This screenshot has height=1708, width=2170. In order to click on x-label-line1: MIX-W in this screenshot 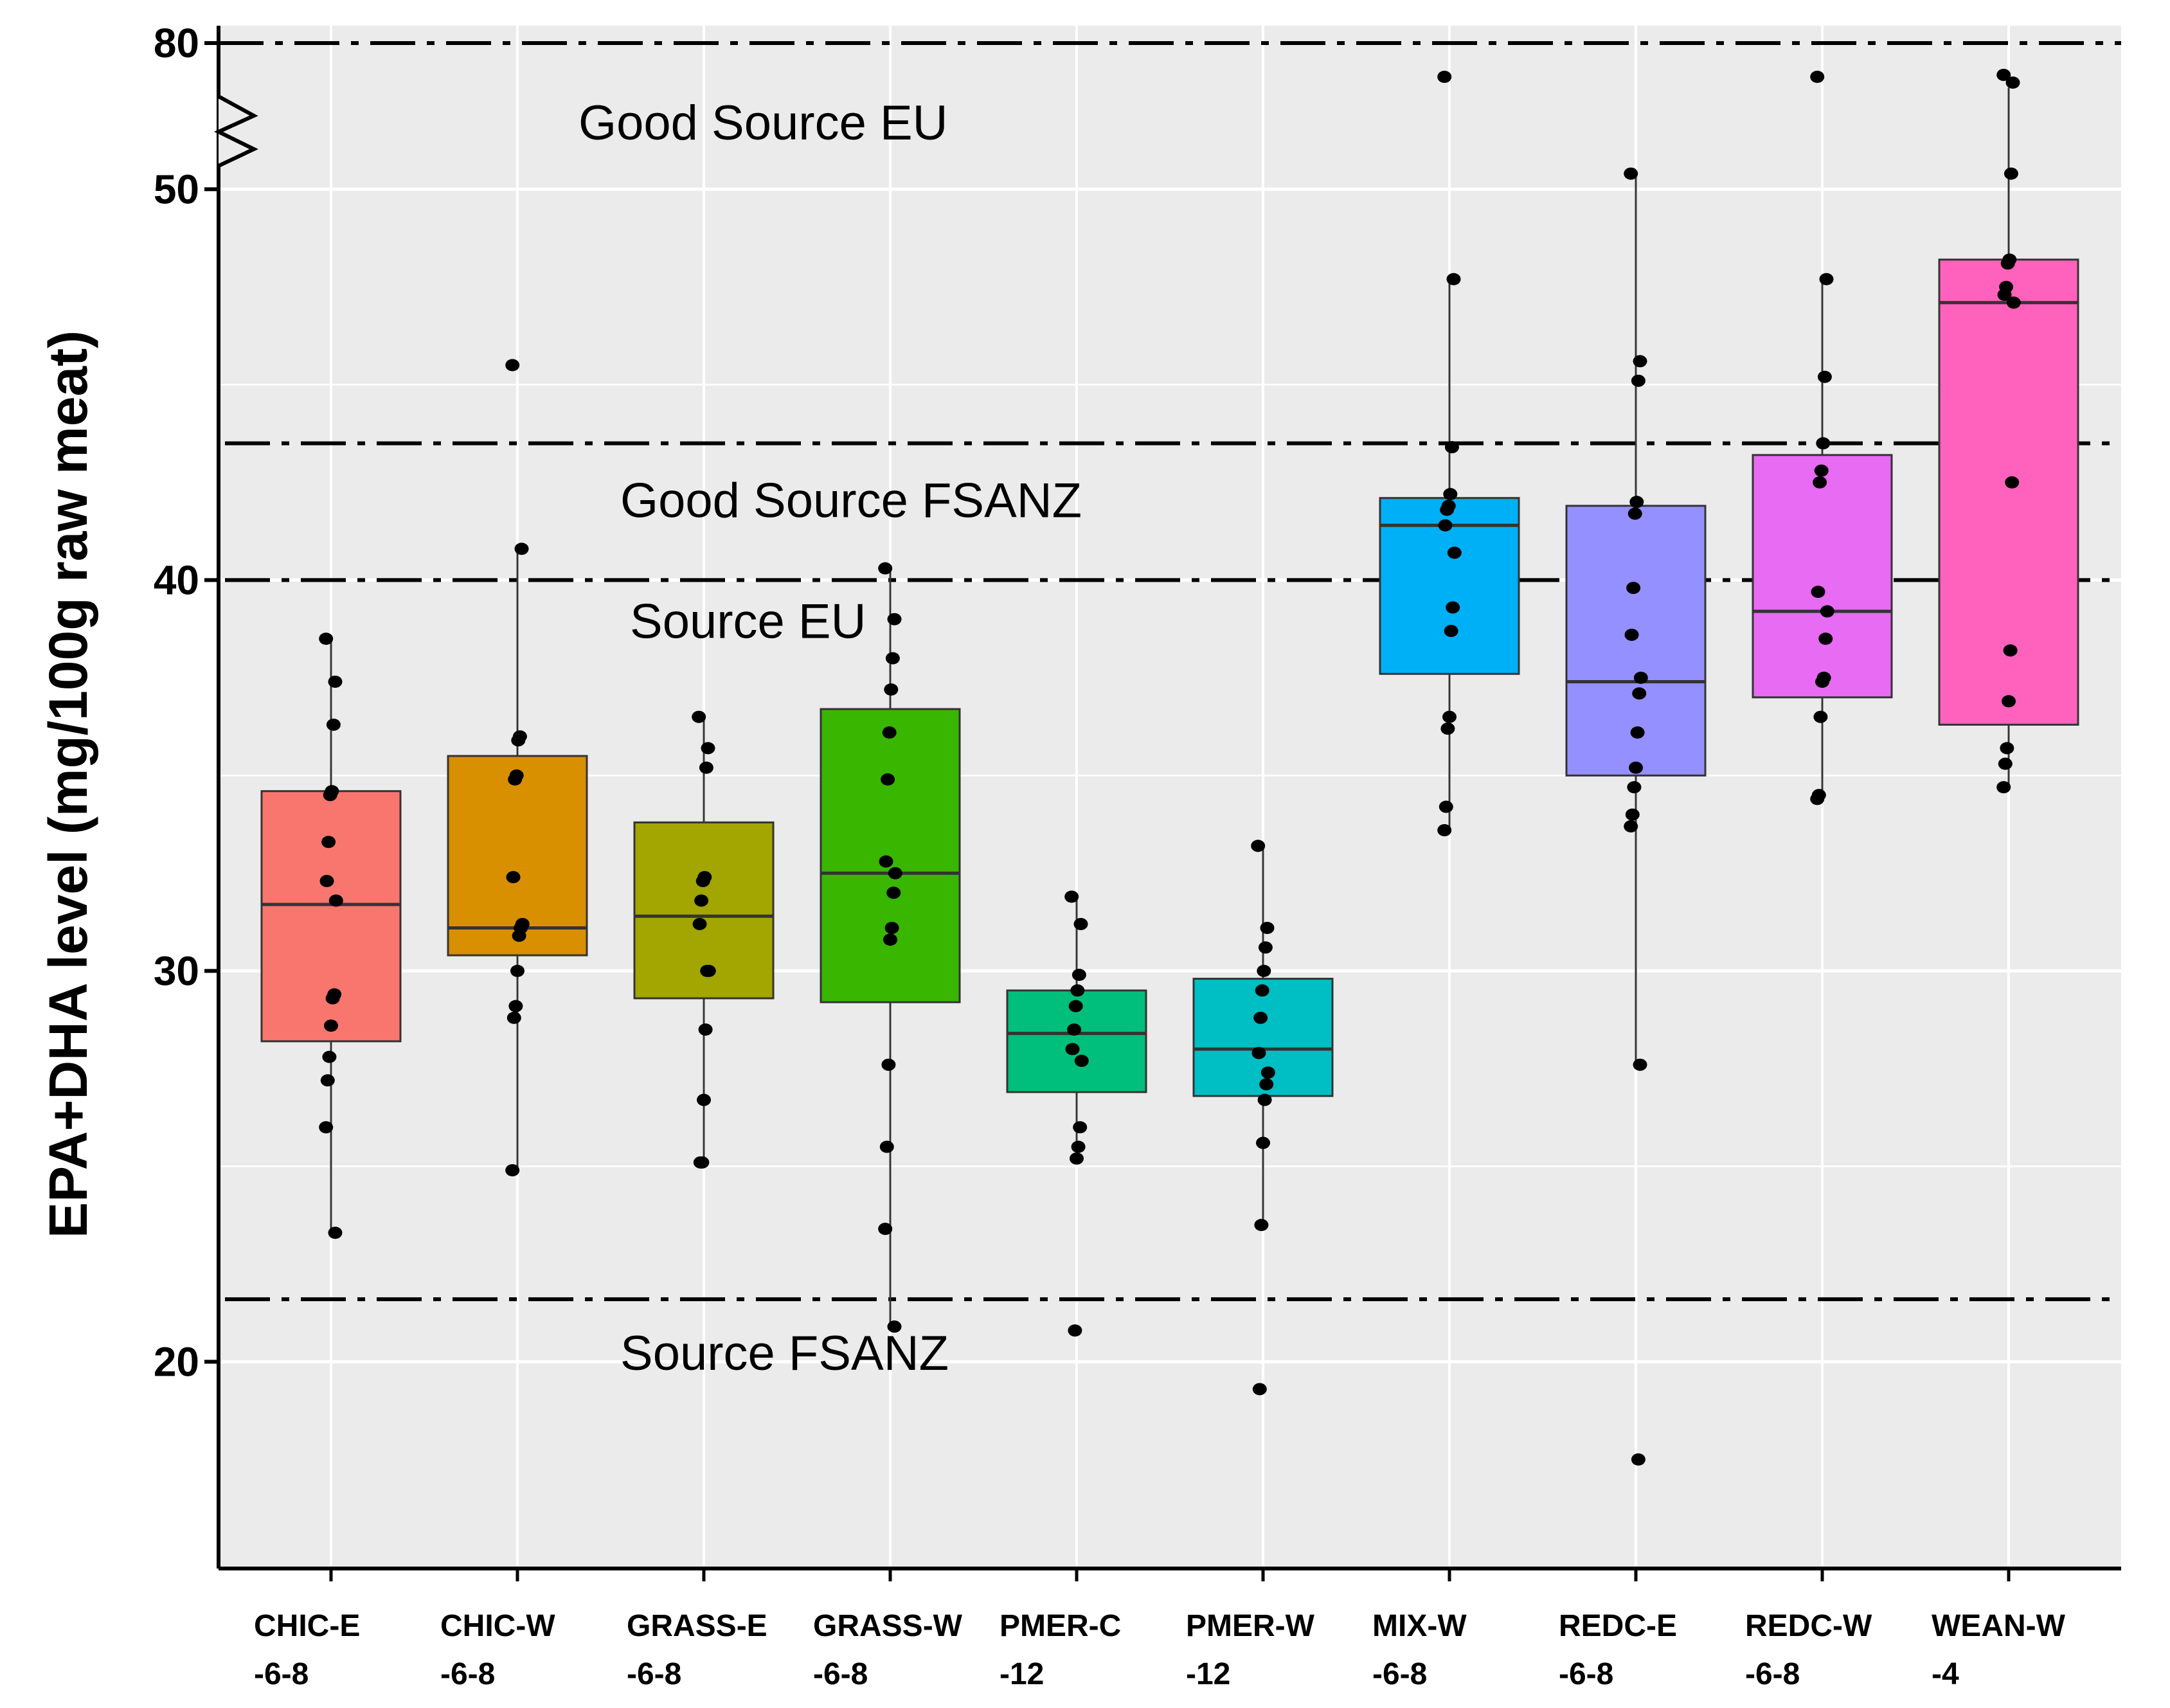, I will do `click(1420, 1626)`.